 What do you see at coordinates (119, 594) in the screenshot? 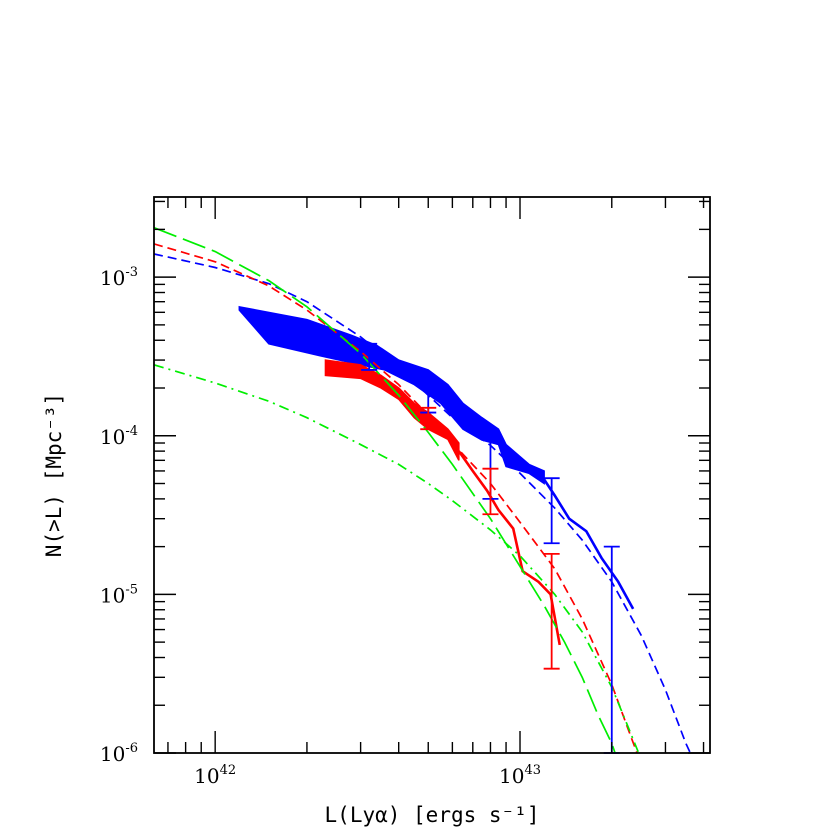
I see `y-tick-label: 10⁻⁵` at bounding box center [119, 594].